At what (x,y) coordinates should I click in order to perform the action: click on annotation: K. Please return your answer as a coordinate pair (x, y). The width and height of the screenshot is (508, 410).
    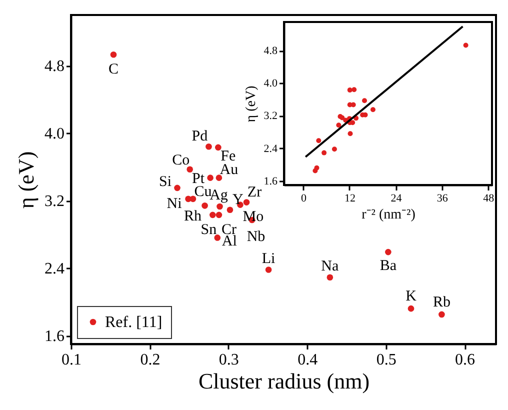
    Looking at the image, I should click on (411, 296).